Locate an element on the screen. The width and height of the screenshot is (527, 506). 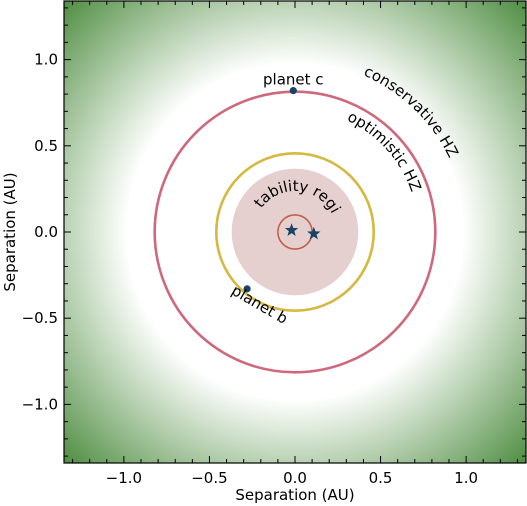
markers is located at coordinates (282, 190).